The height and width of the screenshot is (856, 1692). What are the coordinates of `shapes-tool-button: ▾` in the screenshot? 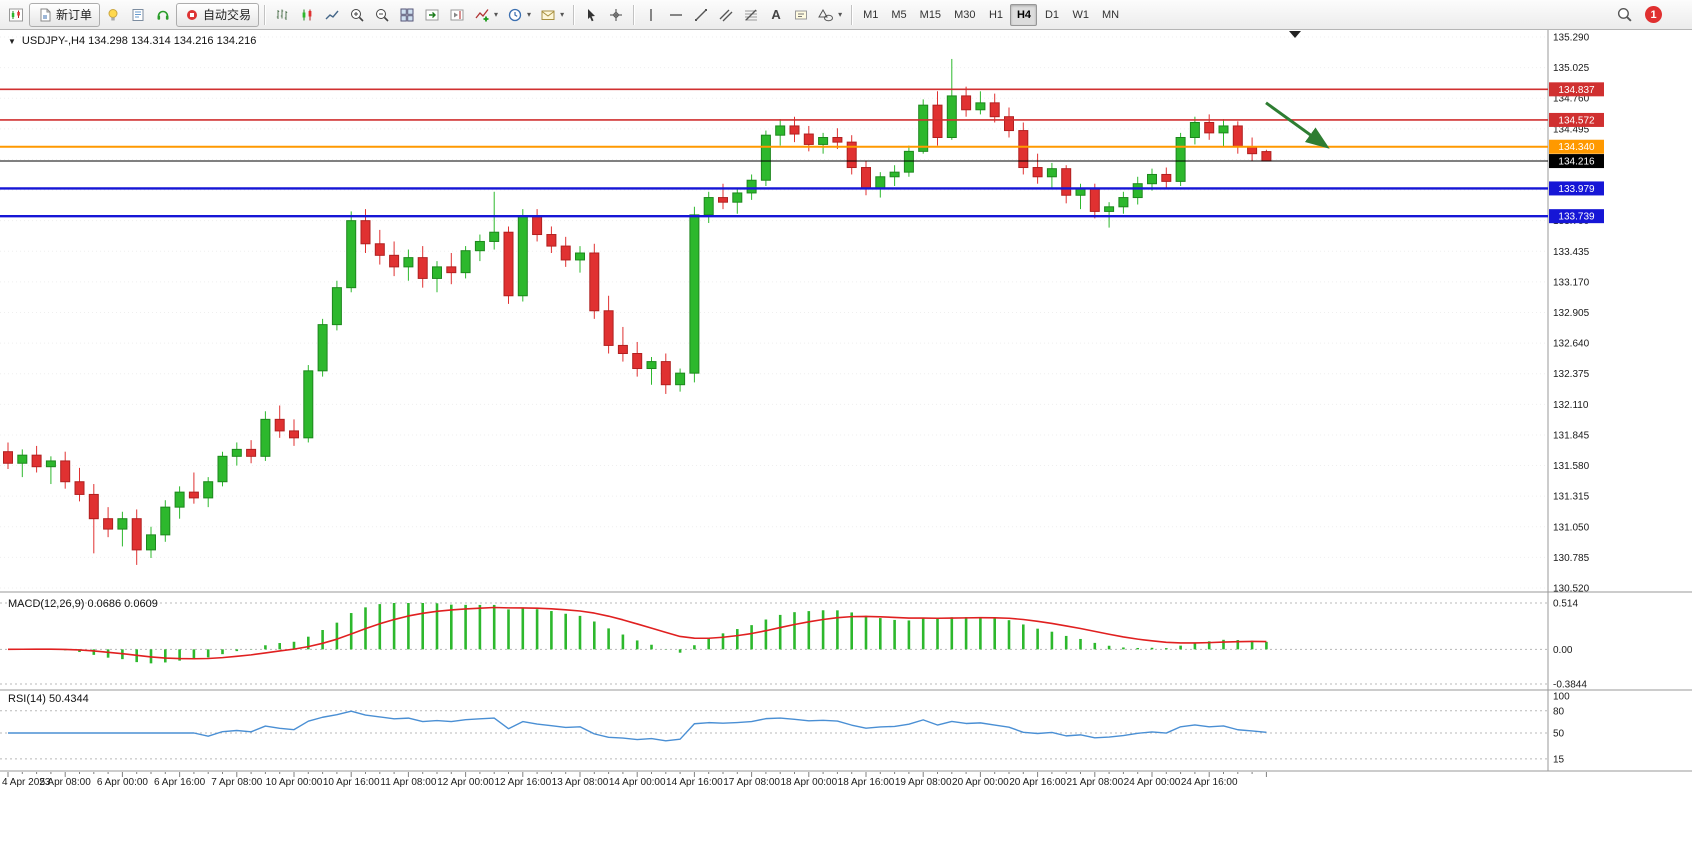 It's located at (830, 15).